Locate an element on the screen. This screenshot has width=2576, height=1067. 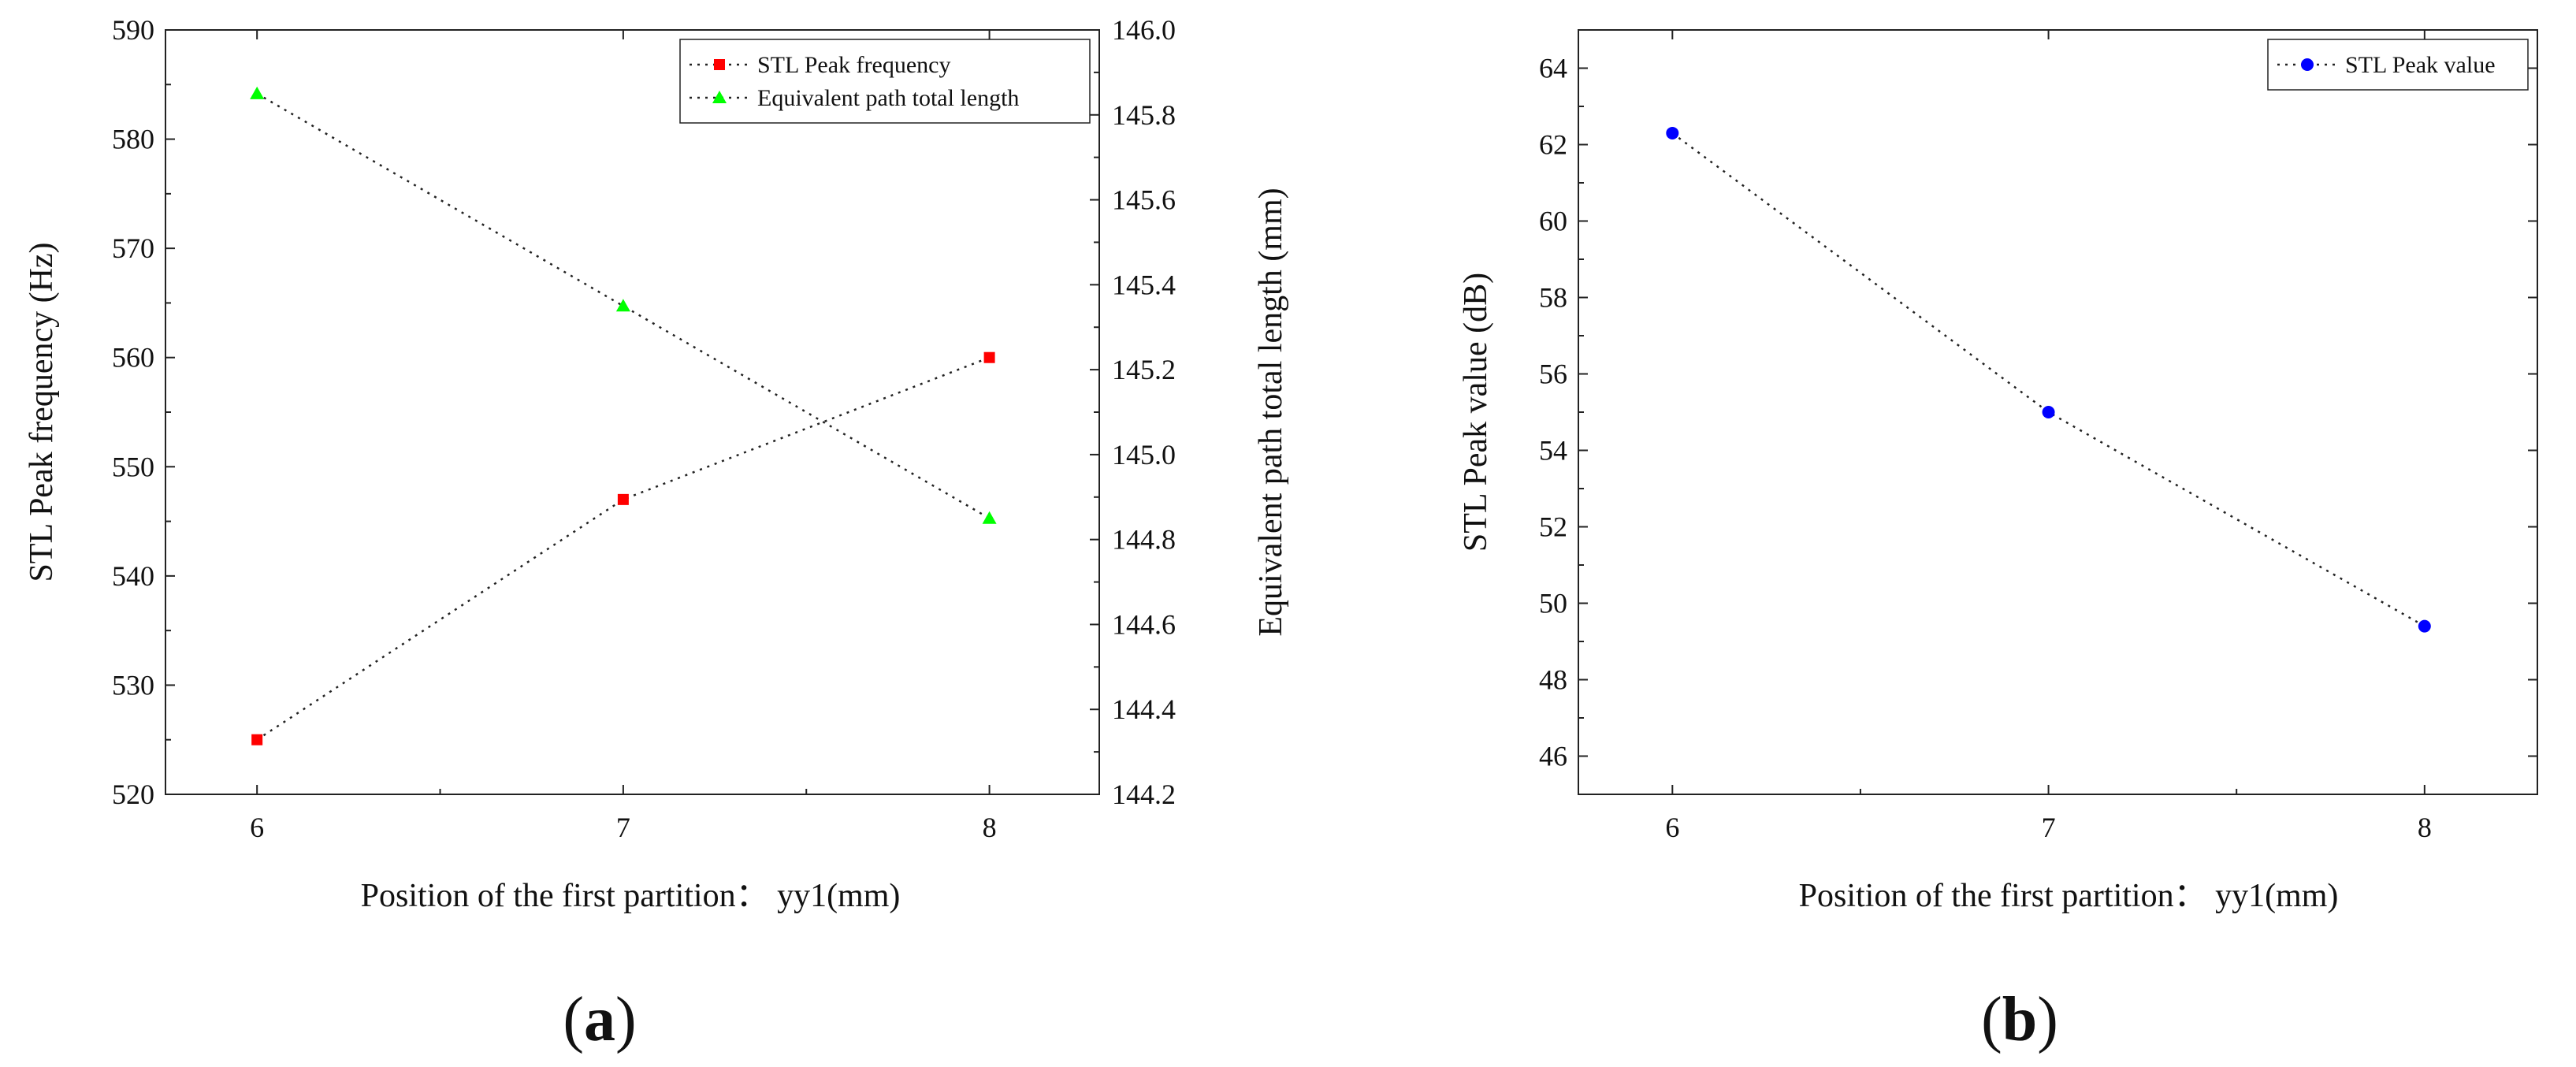
chart-b-y-tick-label: 58 is located at coordinates (1553, 298).